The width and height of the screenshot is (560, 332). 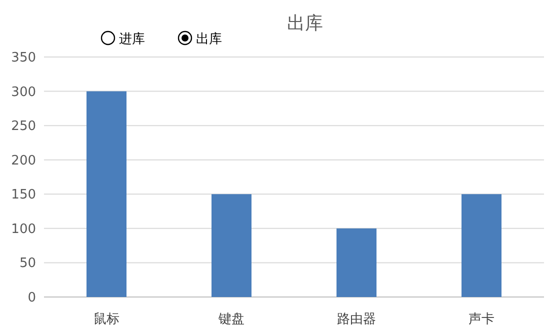 I want to click on annotation: 出库, so click(x=209, y=39).